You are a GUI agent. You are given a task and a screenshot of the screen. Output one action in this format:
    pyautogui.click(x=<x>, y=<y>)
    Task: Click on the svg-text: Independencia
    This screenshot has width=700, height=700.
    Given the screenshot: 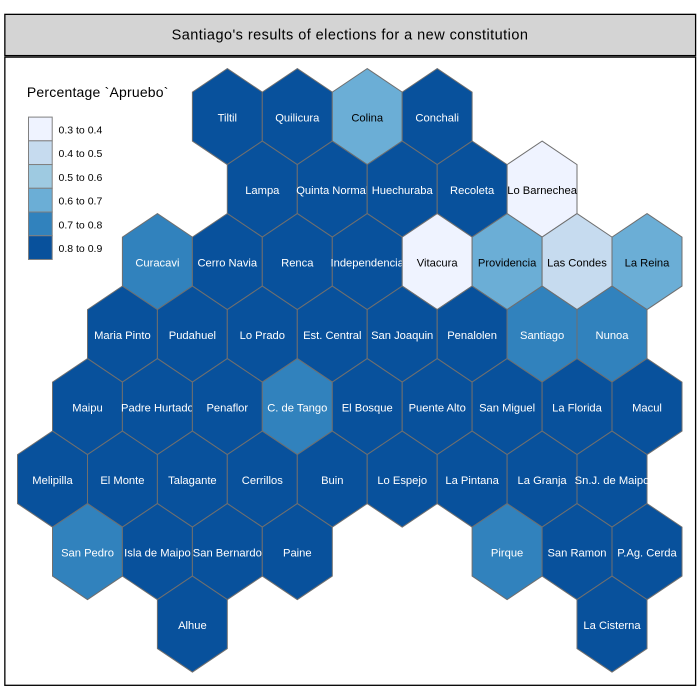 What is the action you would take?
    pyautogui.click(x=367, y=264)
    